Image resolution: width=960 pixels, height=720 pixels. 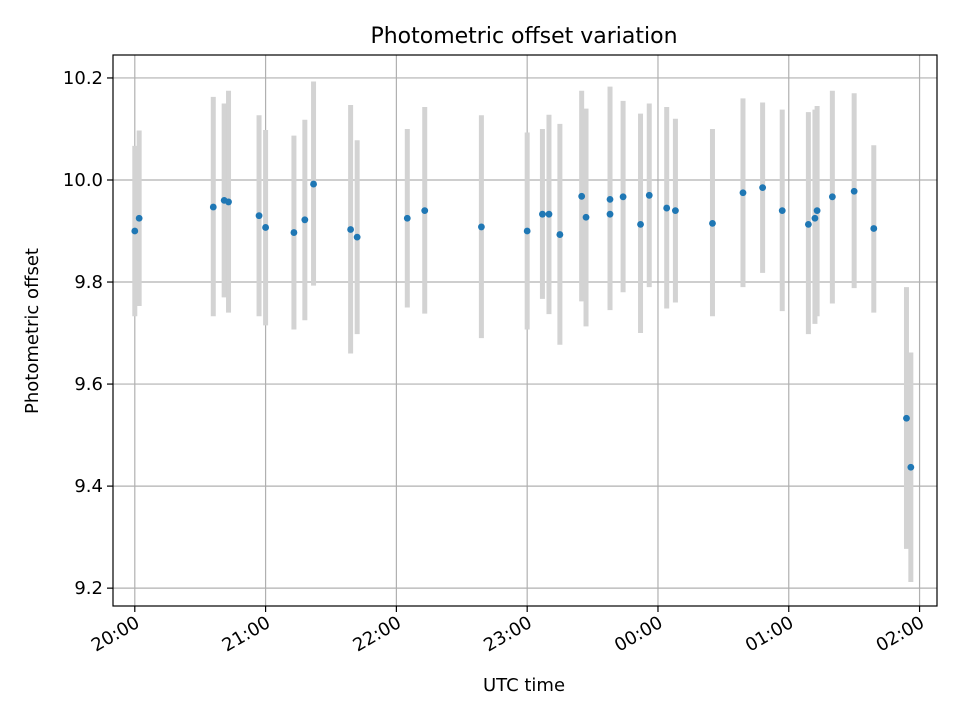 What do you see at coordinates (88, 588) in the screenshot?
I see `y-tick-label: 9.2` at bounding box center [88, 588].